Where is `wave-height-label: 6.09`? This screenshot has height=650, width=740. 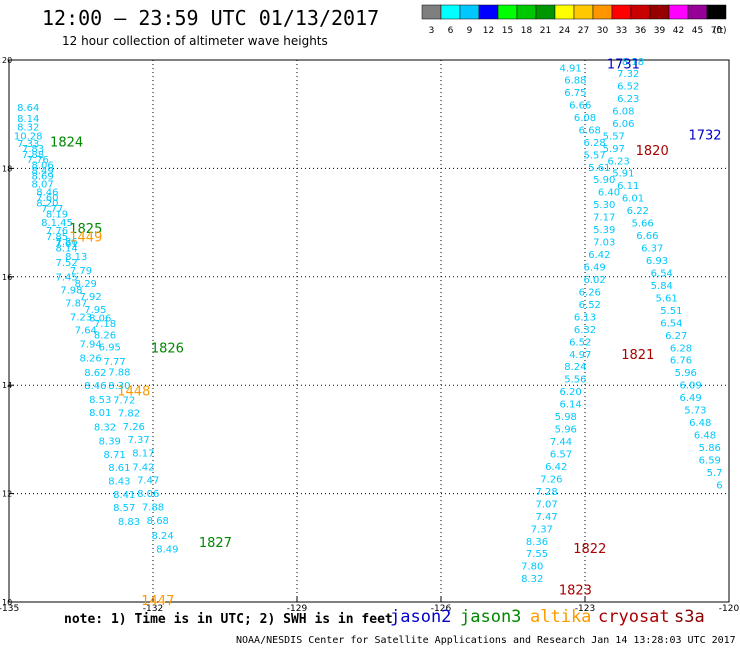 wave-height-label: 6.09 is located at coordinates (690, 386).